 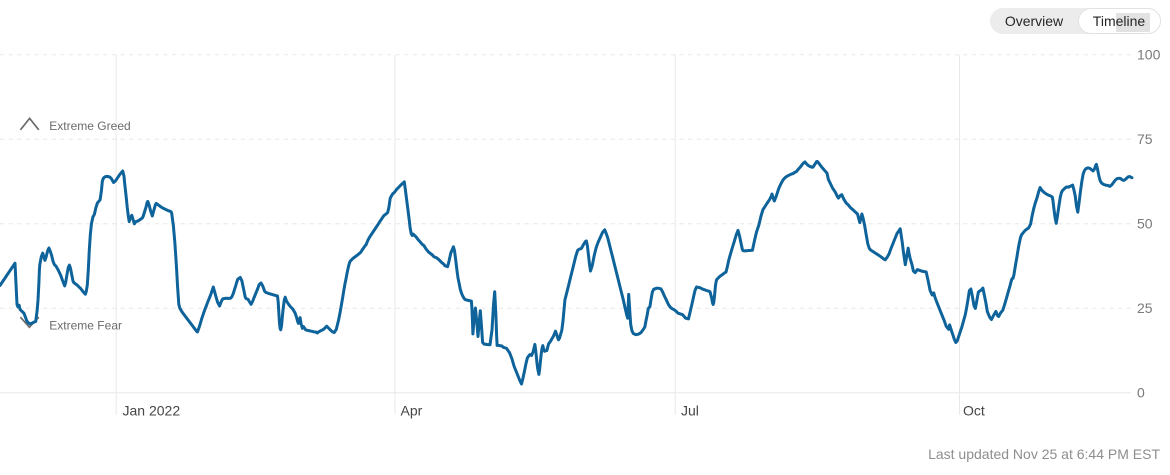 What do you see at coordinates (1145, 224) in the screenshot?
I see `svg-text: 50` at bounding box center [1145, 224].